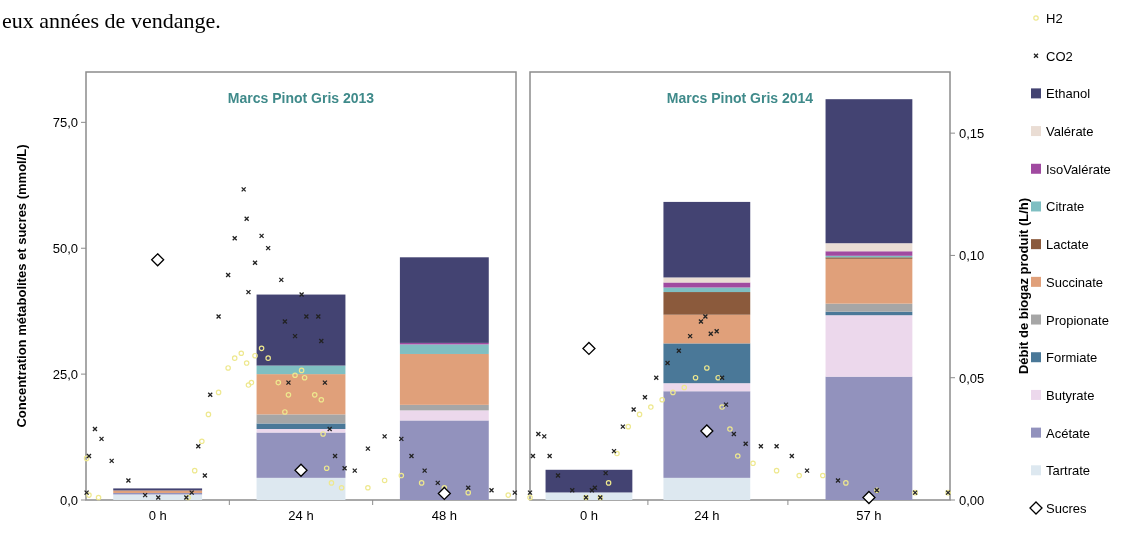  What do you see at coordinates (1077, 320) in the screenshot?
I see `legend-label: Propionate` at bounding box center [1077, 320].